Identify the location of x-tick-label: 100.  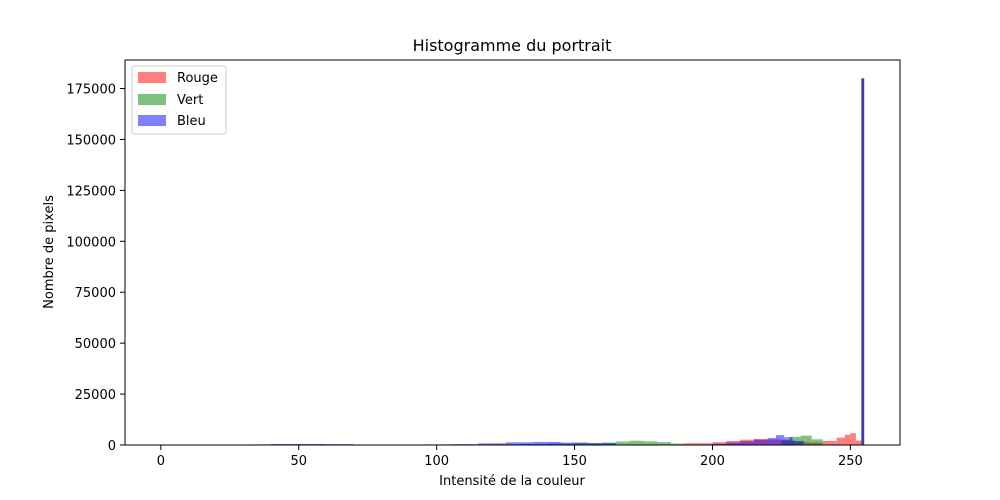
(436, 461).